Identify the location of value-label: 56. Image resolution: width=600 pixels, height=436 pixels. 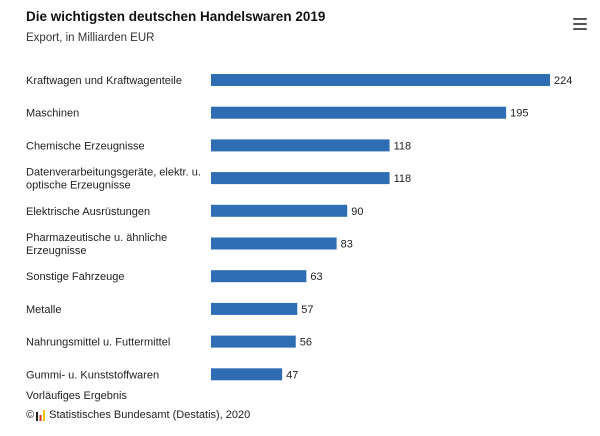
(306, 343).